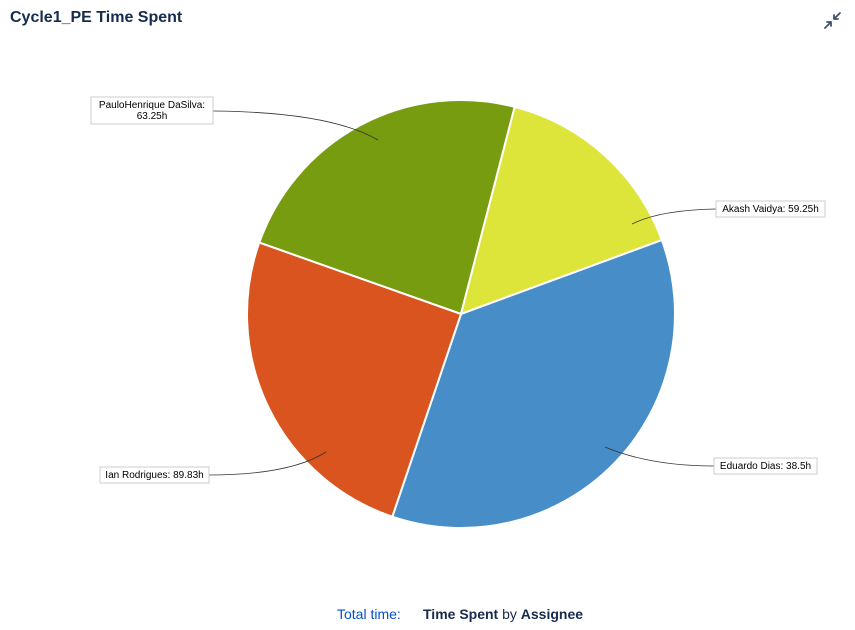 Image resolution: width=855 pixels, height=630 pixels. Describe the element at coordinates (267, 463) in the screenshot. I see `leader-line-ian-rodrigues` at that location.